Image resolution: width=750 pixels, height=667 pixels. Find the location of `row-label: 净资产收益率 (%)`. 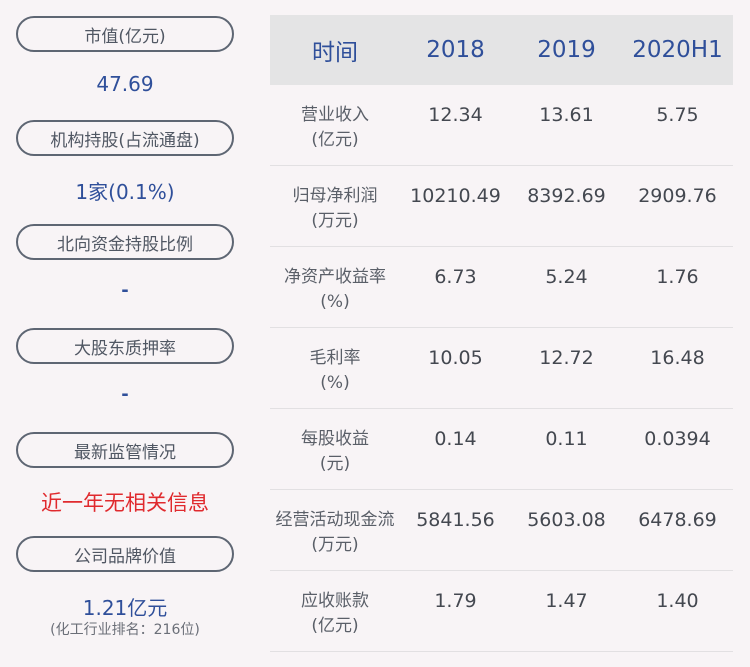

row-label: 净资产收益率 (%) is located at coordinates (335, 290).